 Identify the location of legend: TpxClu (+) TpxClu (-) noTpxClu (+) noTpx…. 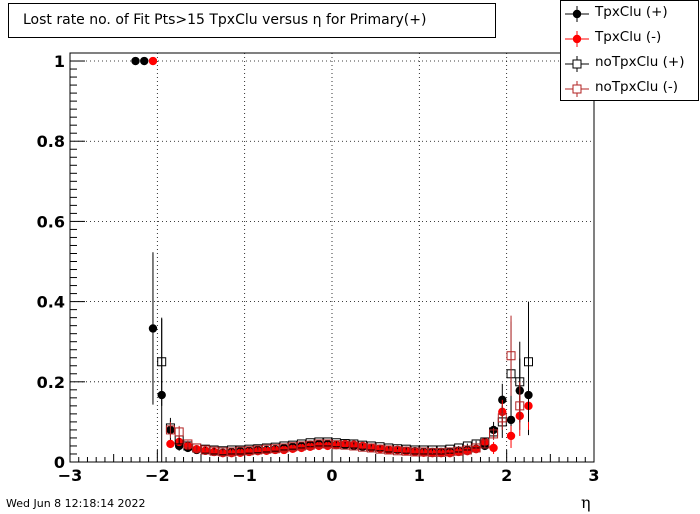
(629, 50).